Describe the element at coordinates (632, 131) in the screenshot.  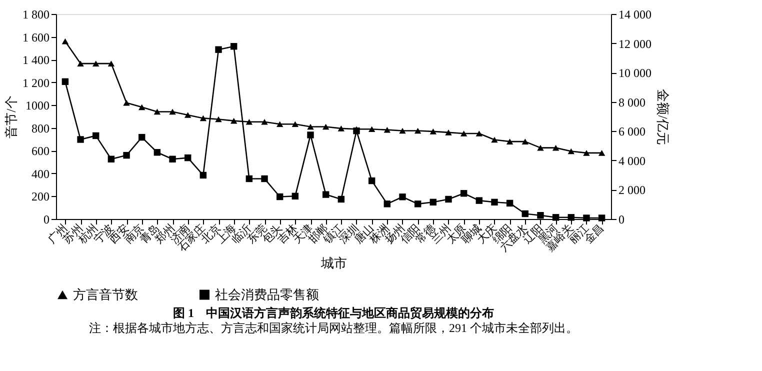
I see `y2-tick-label: 6 000` at that location.